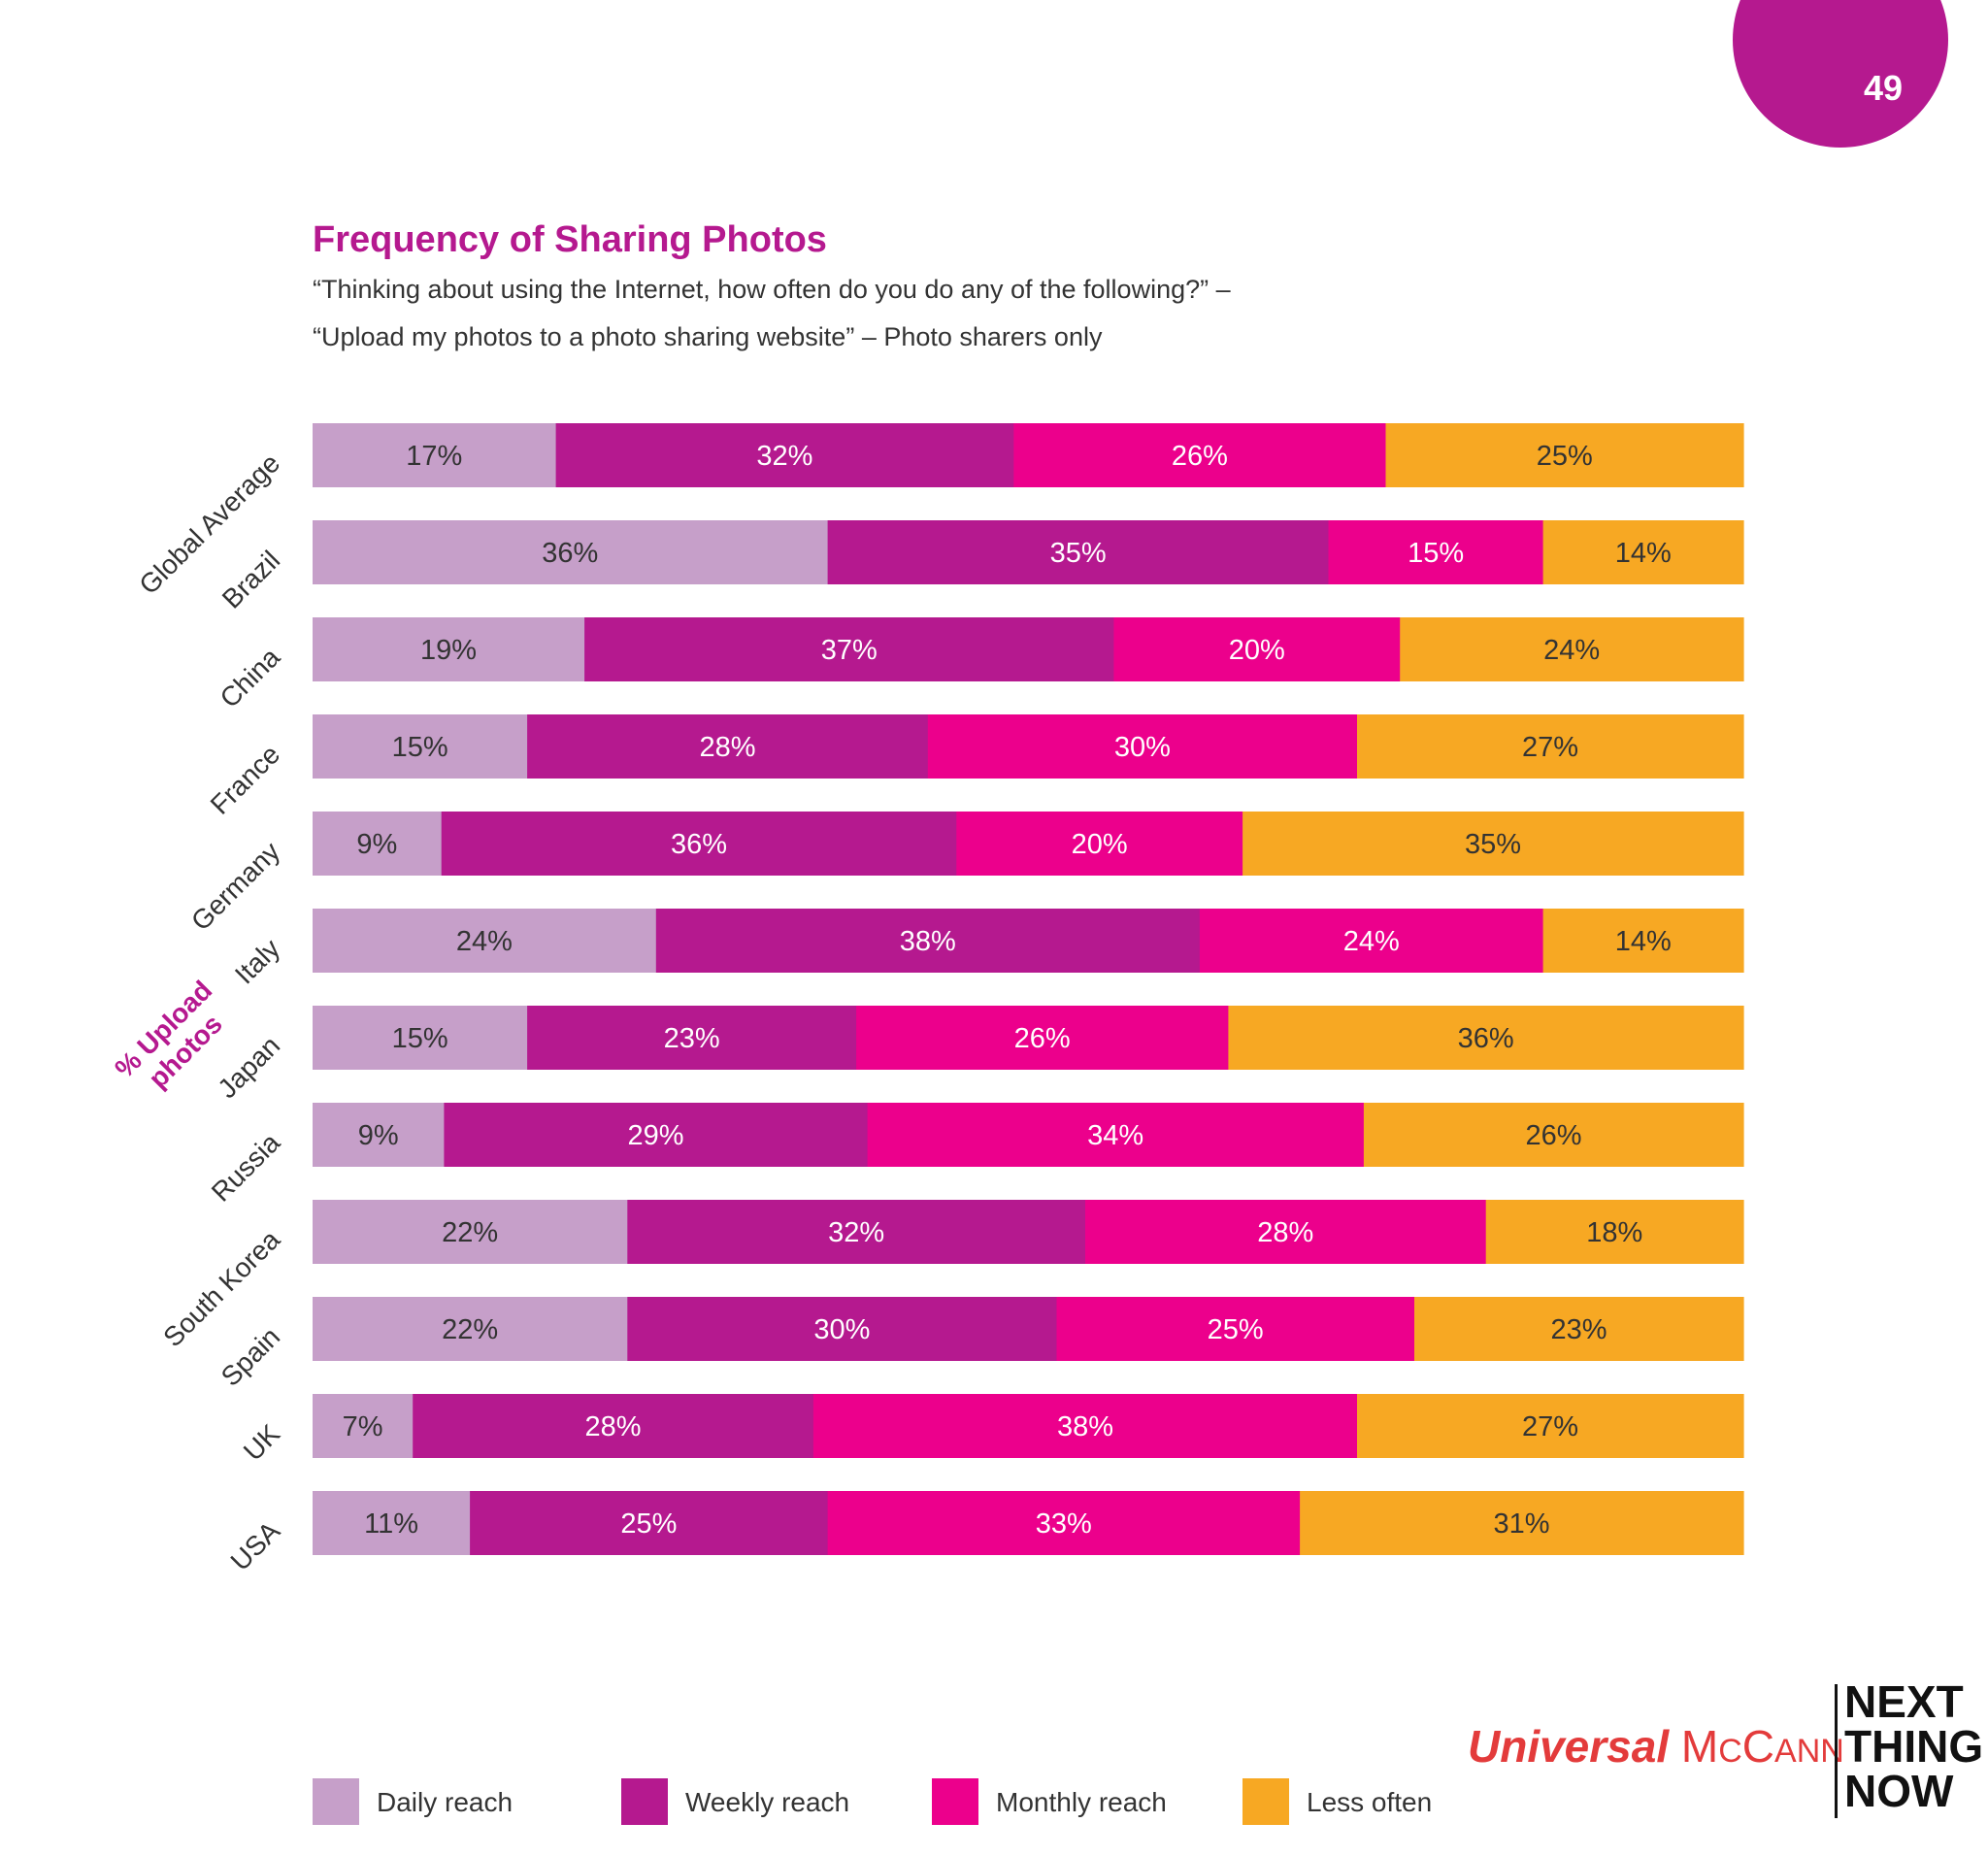 The width and height of the screenshot is (1988, 1856). I want to click on bar-spain-less-often, so click(1579, 1329).